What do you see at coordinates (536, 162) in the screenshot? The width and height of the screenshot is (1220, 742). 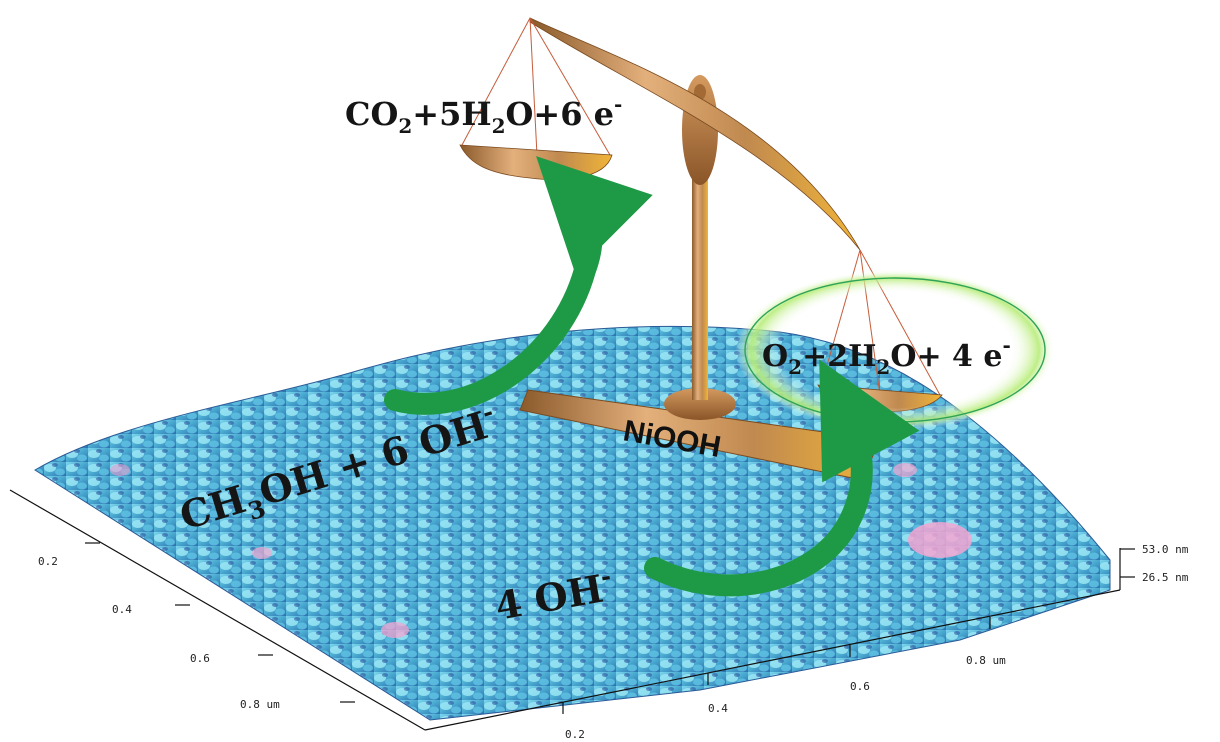 I see `left-pan` at bounding box center [536, 162].